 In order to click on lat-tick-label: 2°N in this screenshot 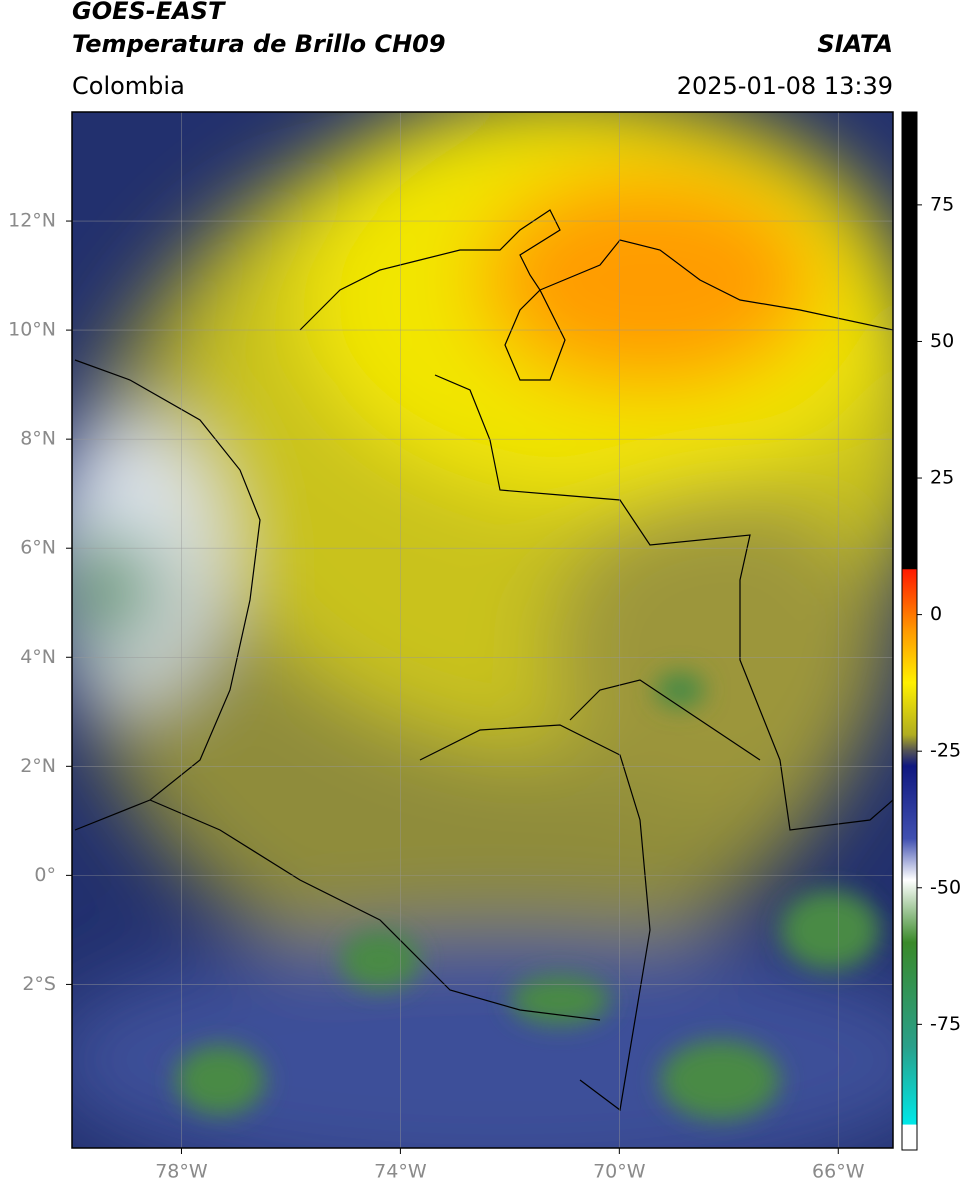, I will do `click(38, 766)`.